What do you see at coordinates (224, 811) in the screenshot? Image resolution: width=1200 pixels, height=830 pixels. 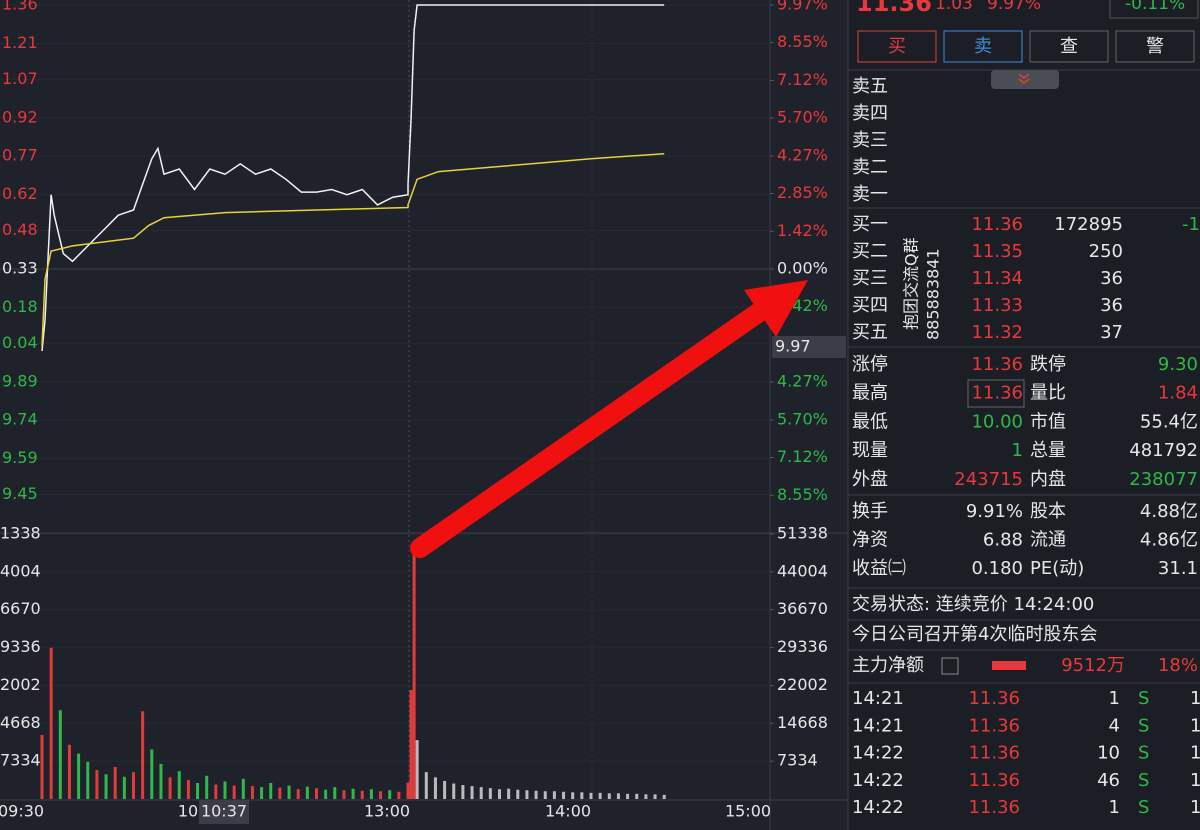 I see `crosshair-time: 10:37` at bounding box center [224, 811].